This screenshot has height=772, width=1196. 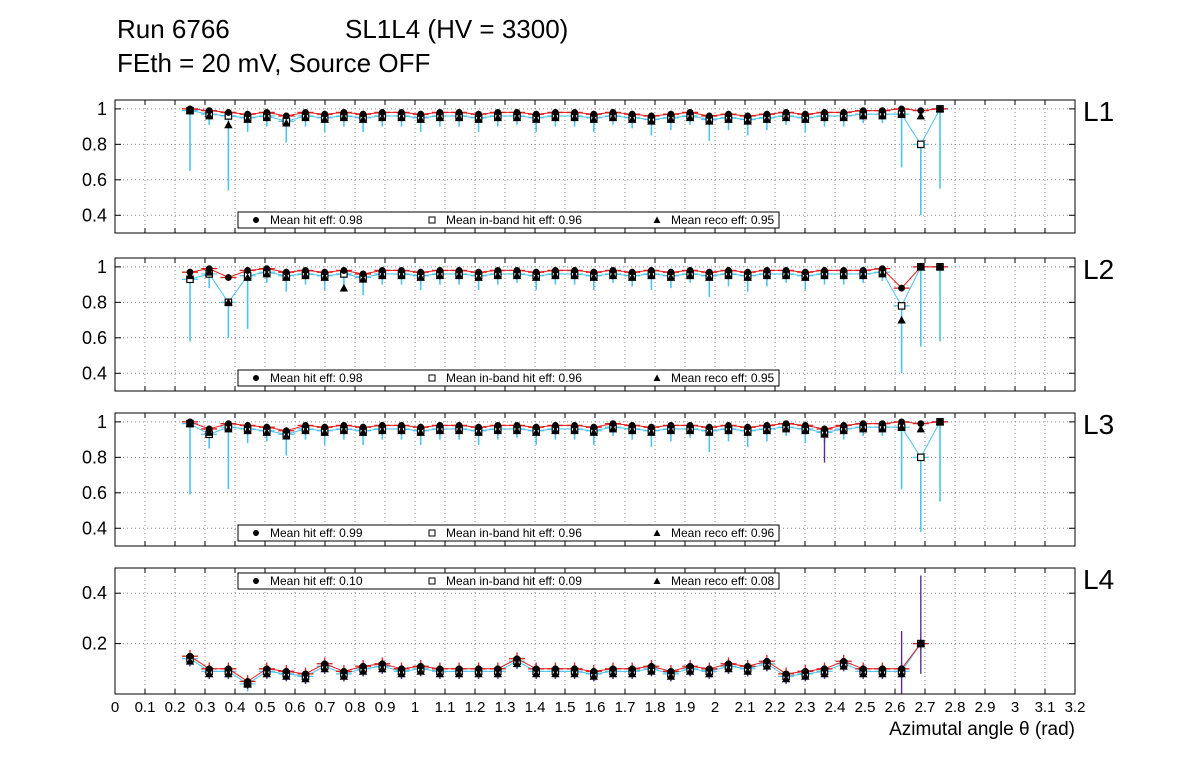 I want to click on series-markers, so click(x=565, y=439).